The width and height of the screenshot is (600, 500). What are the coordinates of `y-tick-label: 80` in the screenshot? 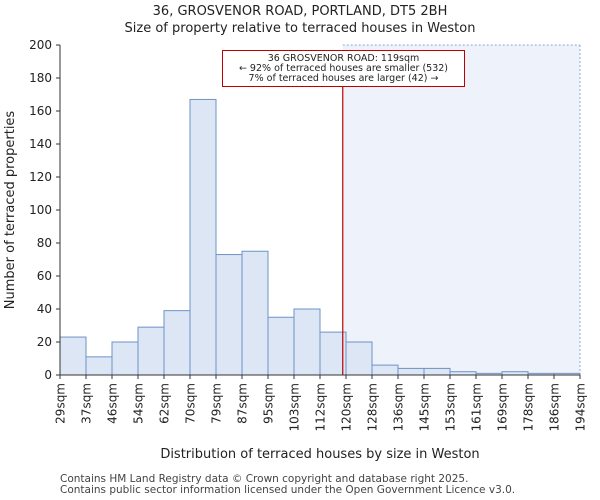 It's located at (44, 243).